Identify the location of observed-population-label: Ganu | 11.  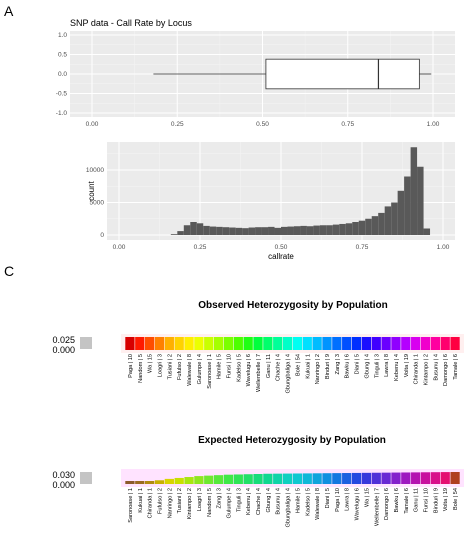
(269, 366).